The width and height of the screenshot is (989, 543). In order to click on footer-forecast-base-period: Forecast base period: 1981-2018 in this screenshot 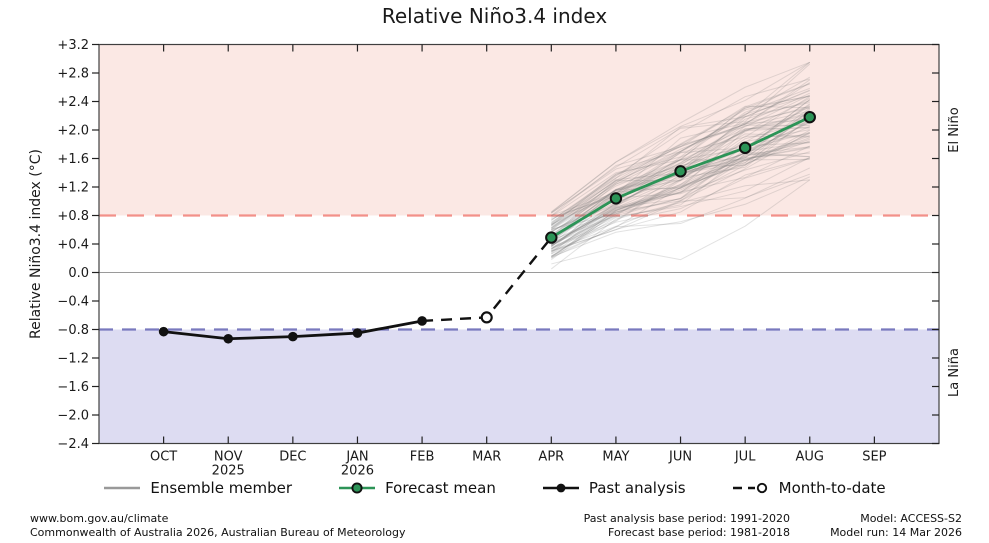, I will do `click(699, 532)`.